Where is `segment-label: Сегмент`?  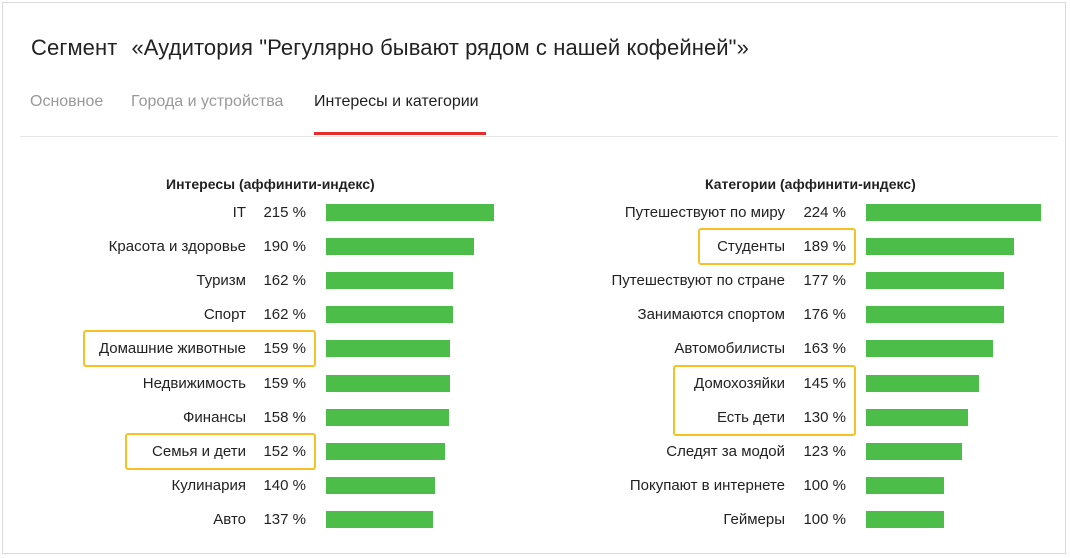 segment-label: Сегмент is located at coordinates (74, 47).